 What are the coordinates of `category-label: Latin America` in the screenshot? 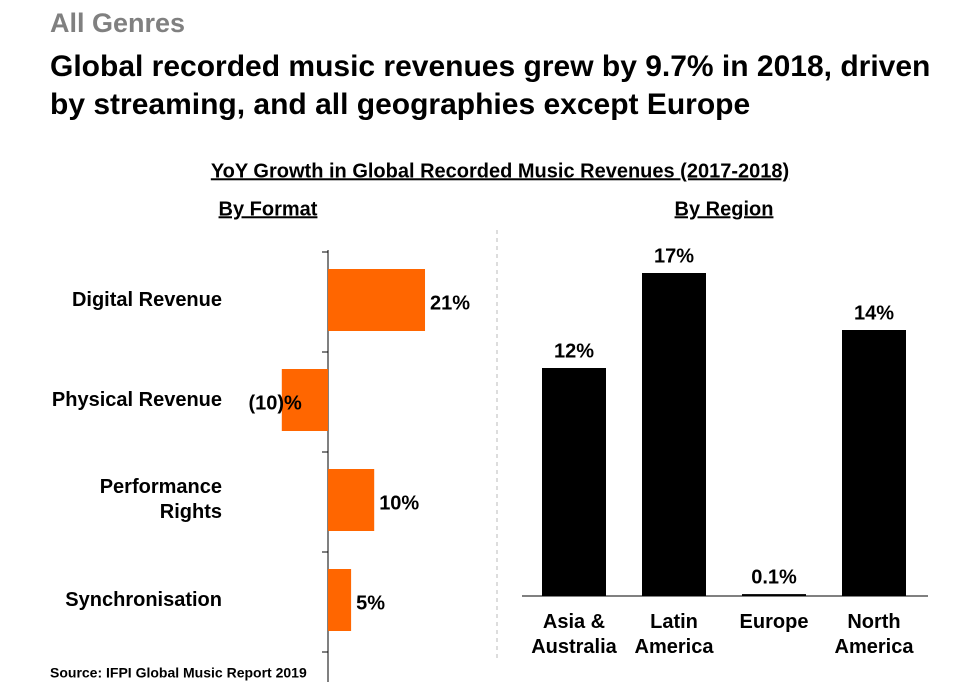 It's located at (674, 634).